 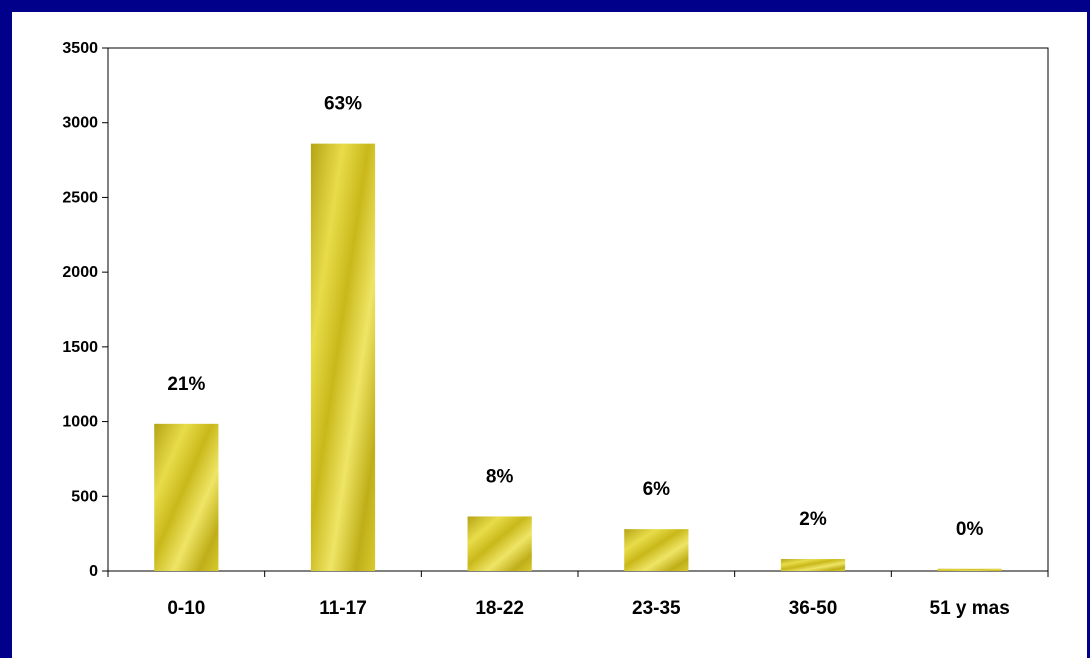 I want to click on x-tick-label: 11-17, so click(x=343, y=608).